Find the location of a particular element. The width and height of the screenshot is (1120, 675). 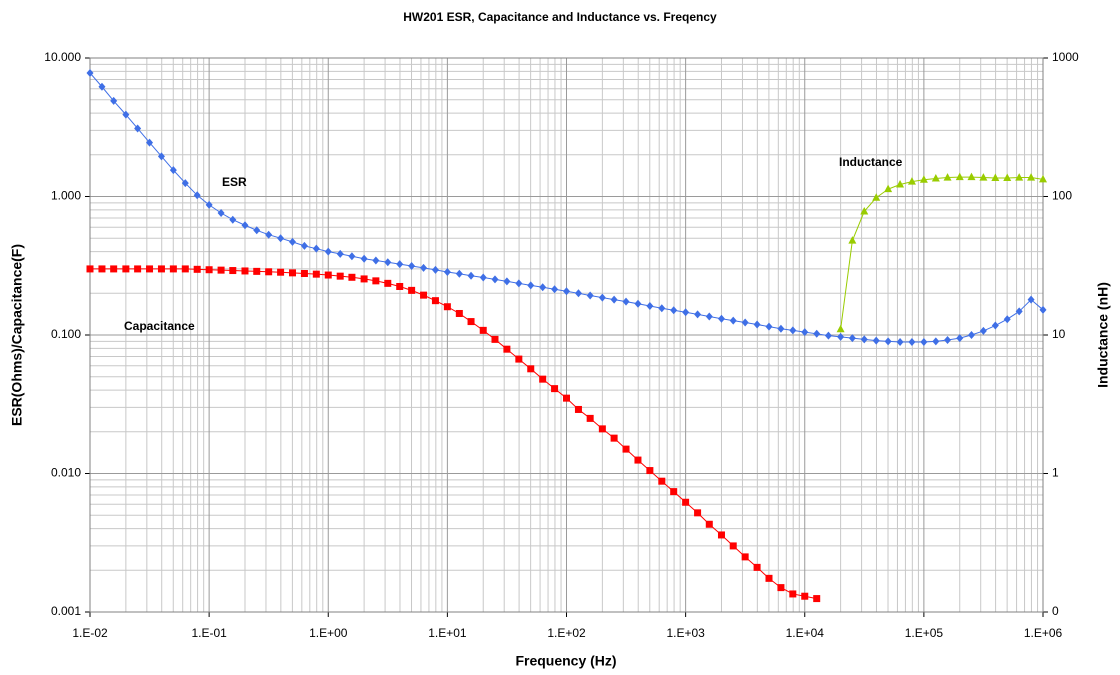

annotation: Inductance is located at coordinates (871, 162).